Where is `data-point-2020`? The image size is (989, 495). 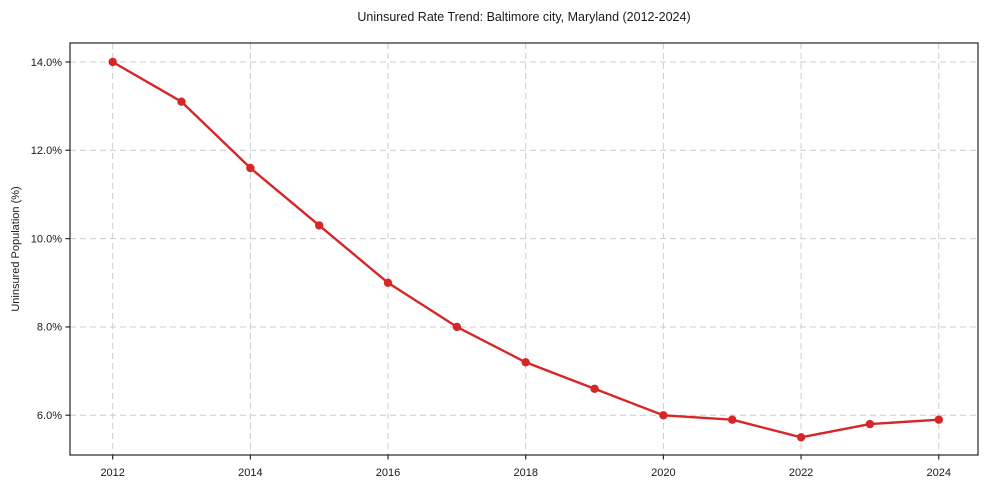 data-point-2020 is located at coordinates (663, 415).